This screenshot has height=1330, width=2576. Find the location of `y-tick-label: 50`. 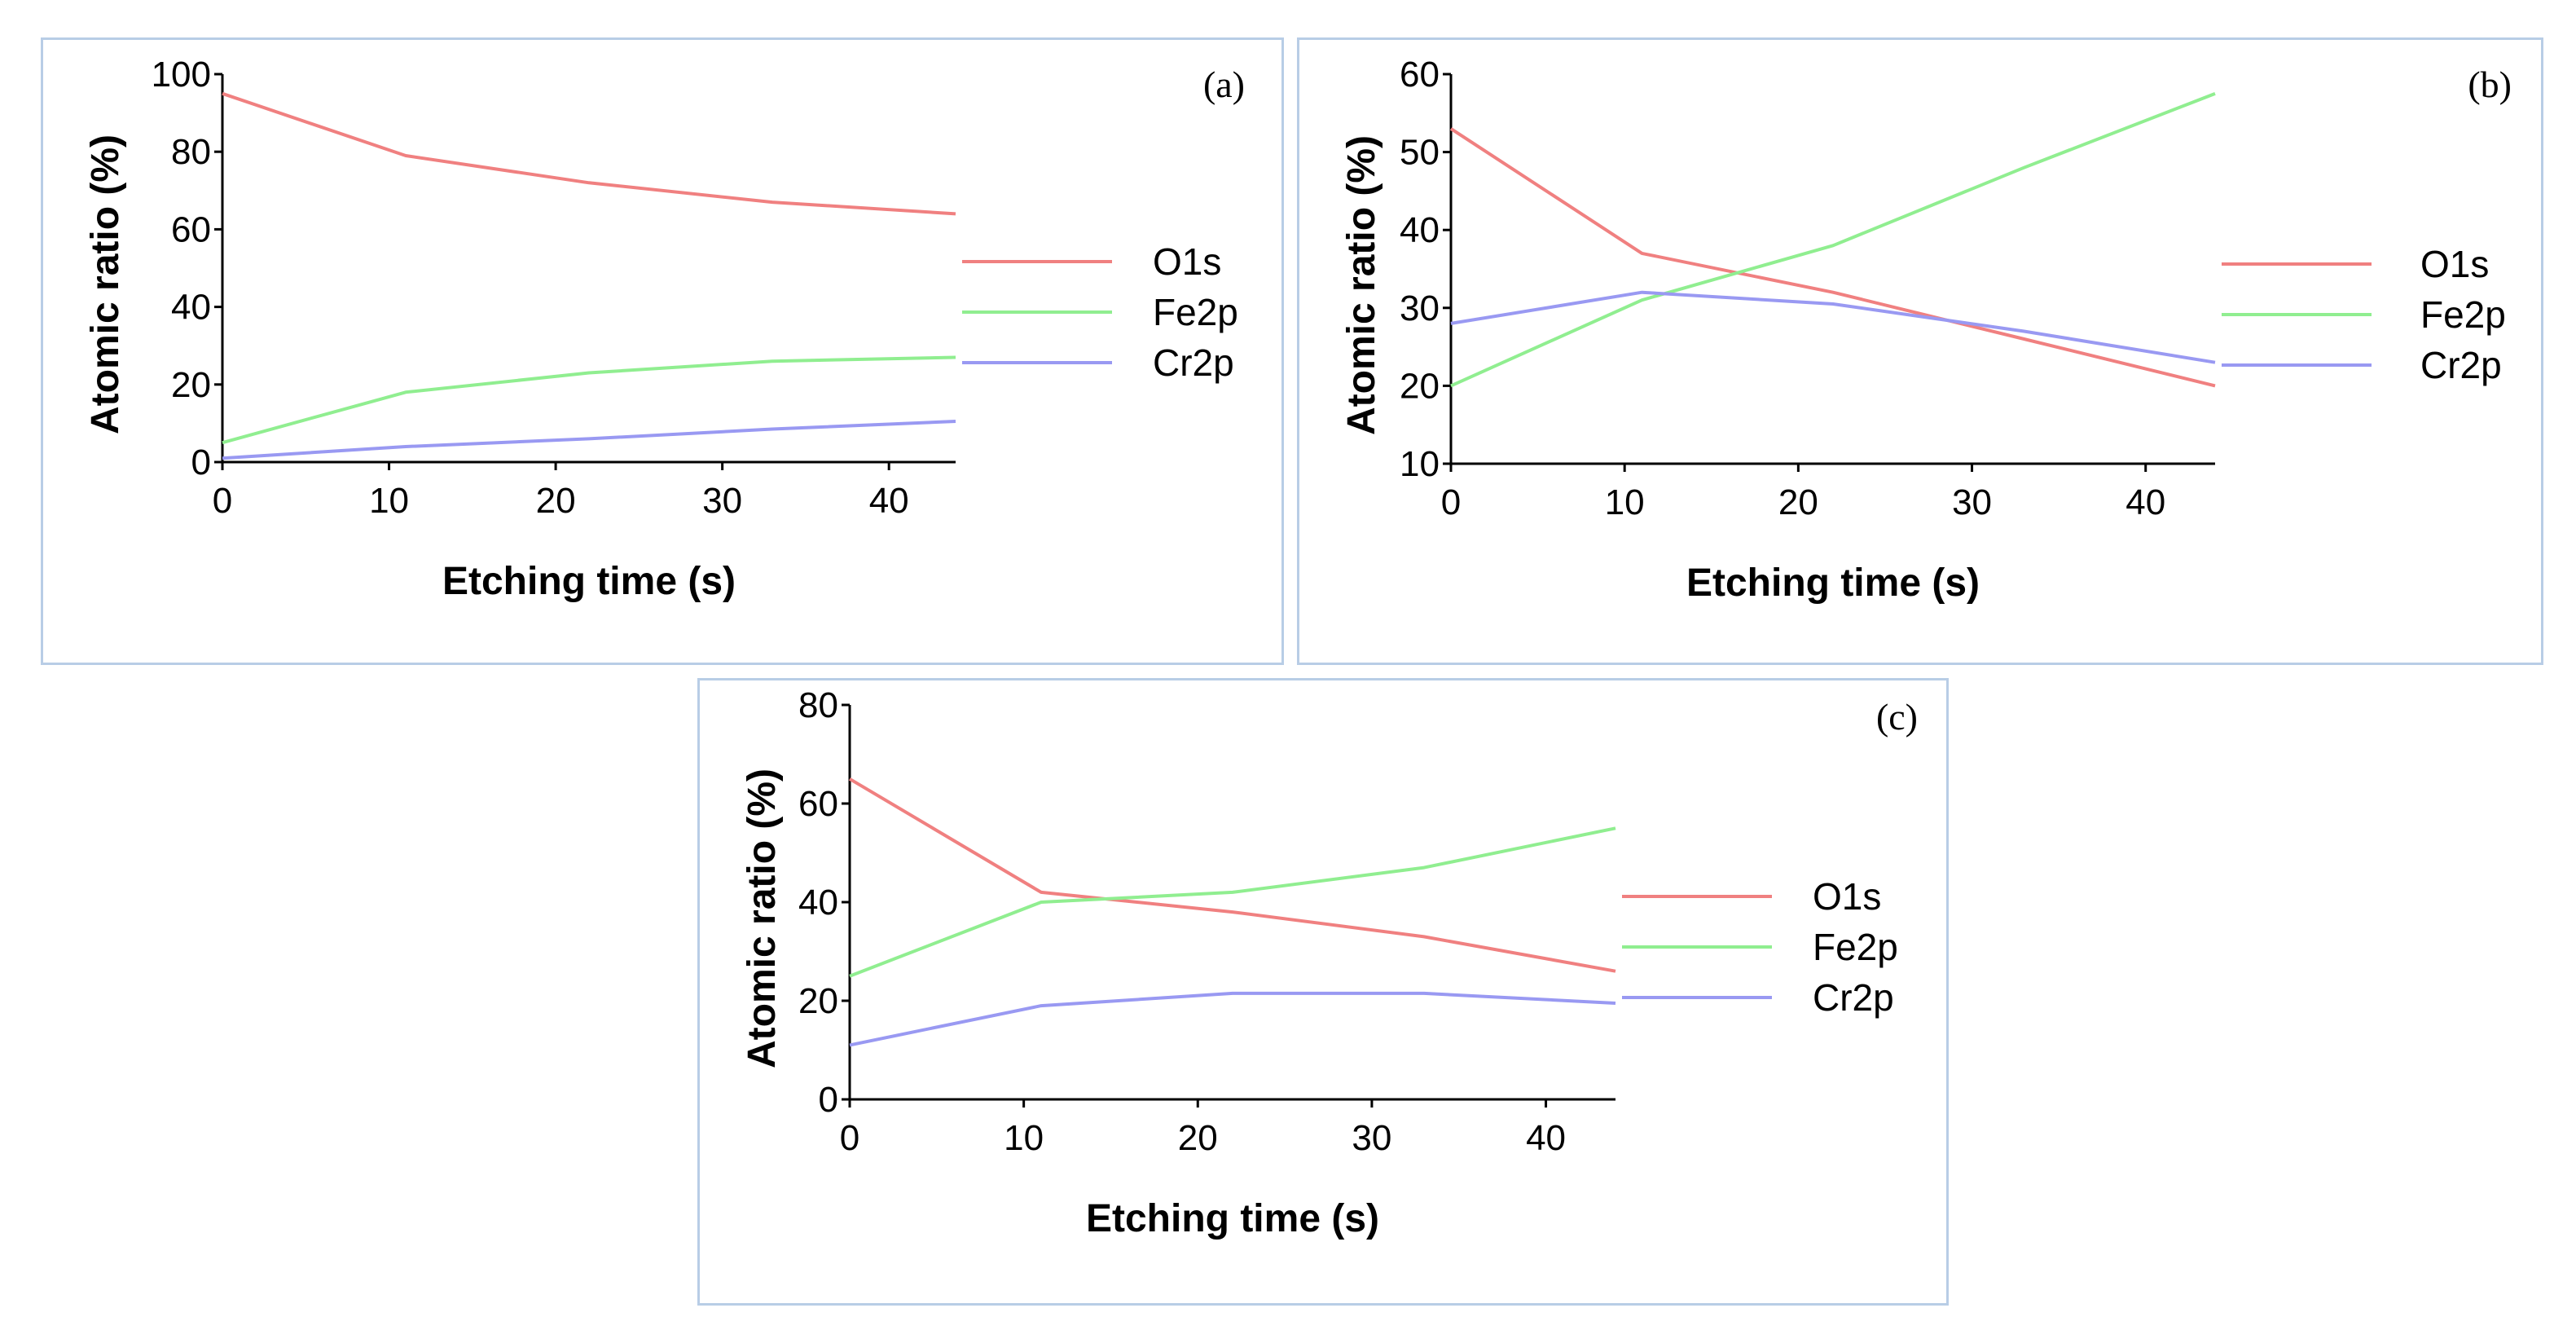

y-tick-label: 50 is located at coordinates (1420, 153).